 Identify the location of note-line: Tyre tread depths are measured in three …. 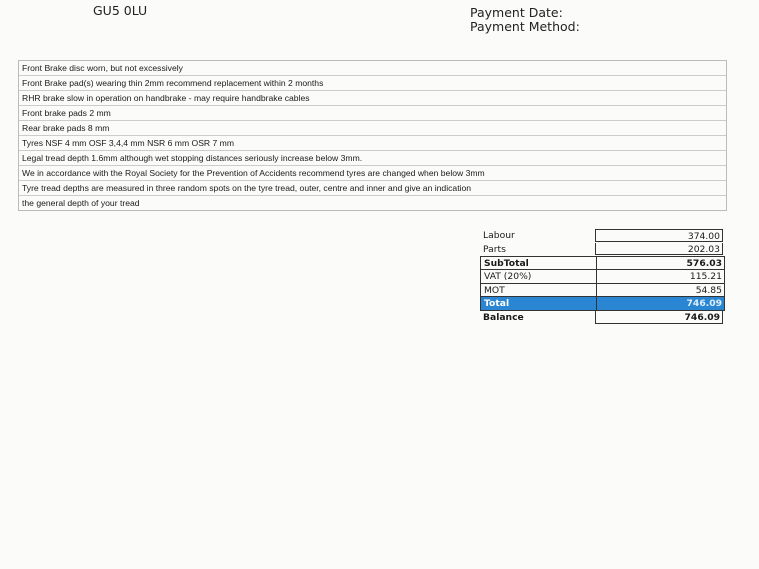
(372, 188).